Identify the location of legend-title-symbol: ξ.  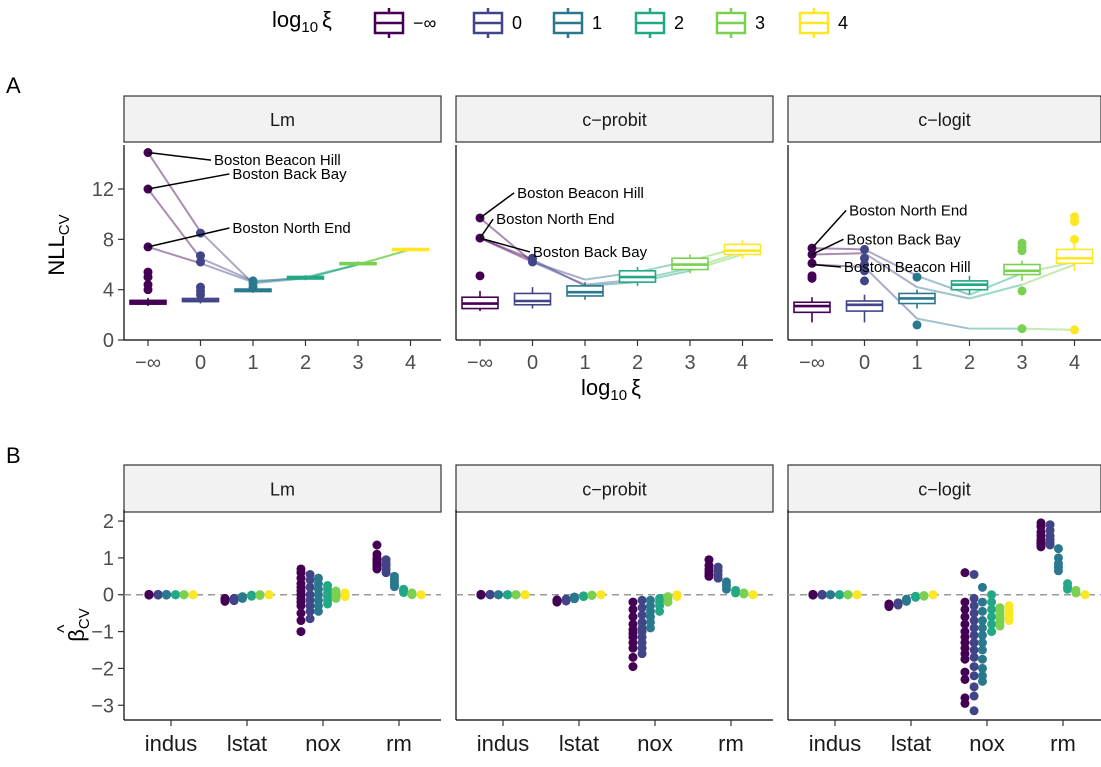
(327, 19).